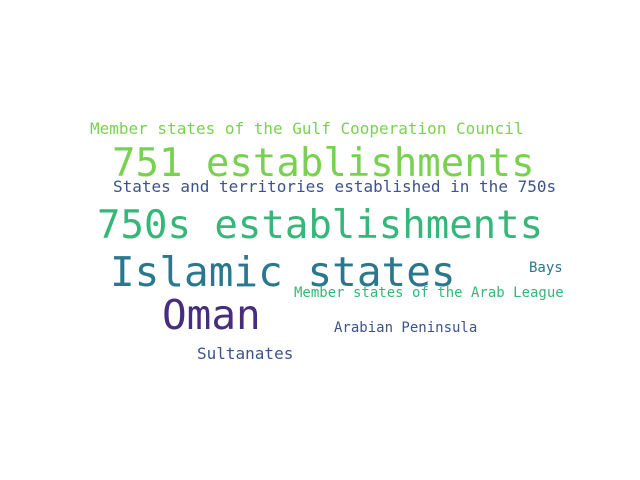 This screenshot has width=640, height=480. What do you see at coordinates (546, 268) in the screenshot?
I see `word-bays: Bays` at bounding box center [546, 268].